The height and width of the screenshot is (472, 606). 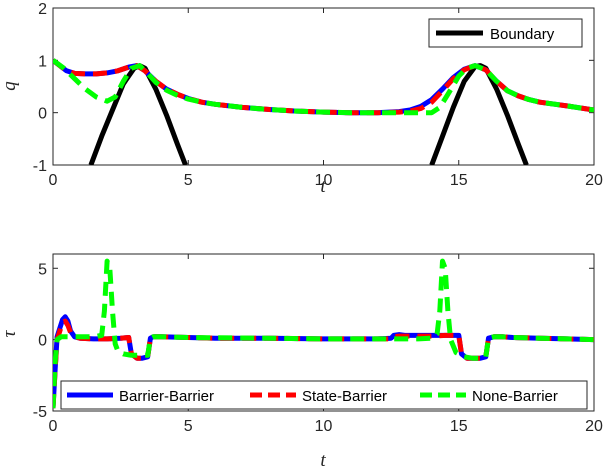 I want to click on chart-q-xlabel: t, so click(x=323, y=186).